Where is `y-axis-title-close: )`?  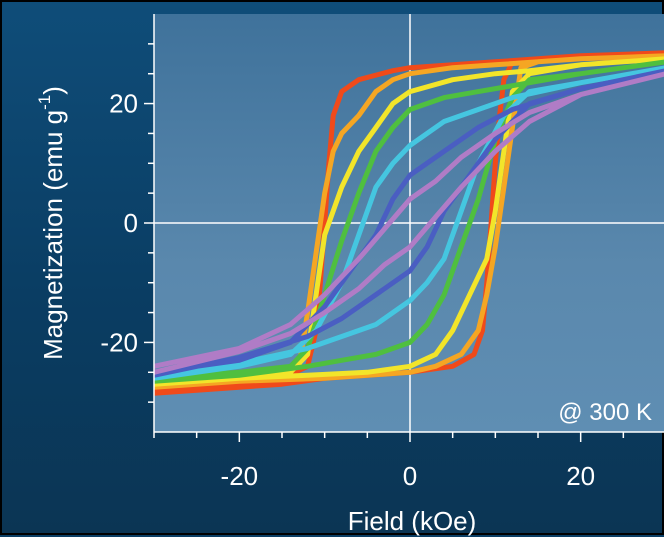 y-axis-title-close: ) is located at coordinates (53, 90).